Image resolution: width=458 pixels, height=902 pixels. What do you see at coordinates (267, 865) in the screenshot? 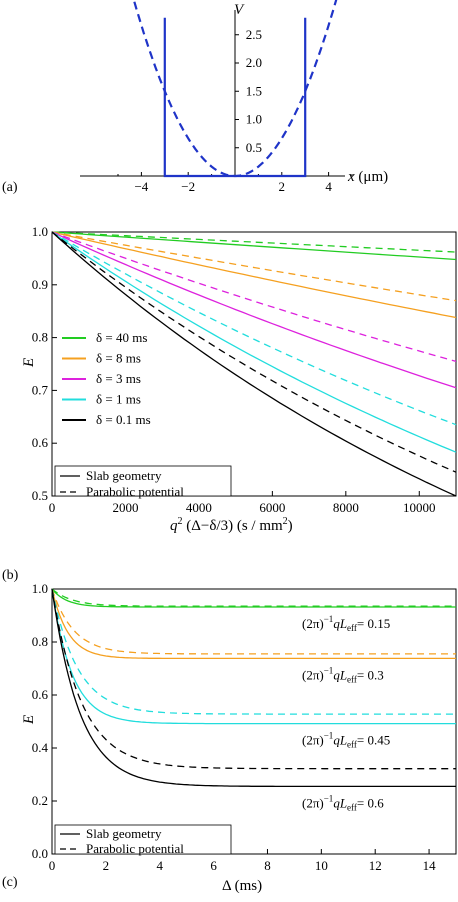
I see `panel-c-xtick-label: 8` at bounding box center [267, 865].